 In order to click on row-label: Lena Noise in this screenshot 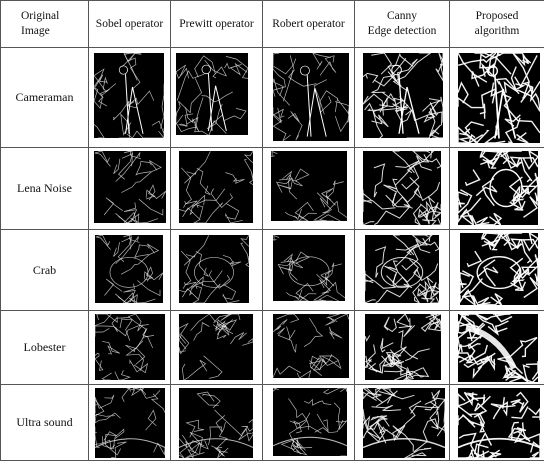, I will do `click(45, 189)`.